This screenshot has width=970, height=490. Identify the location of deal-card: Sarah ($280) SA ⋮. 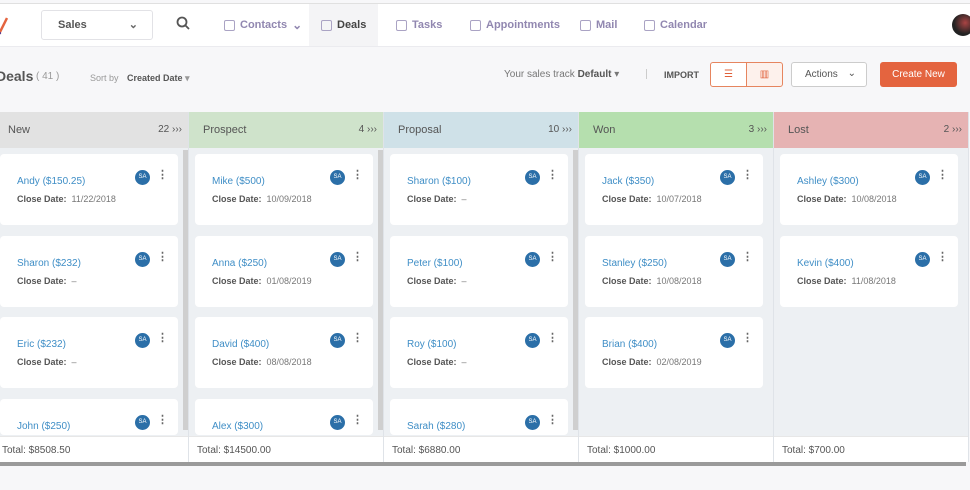
(479, 417).